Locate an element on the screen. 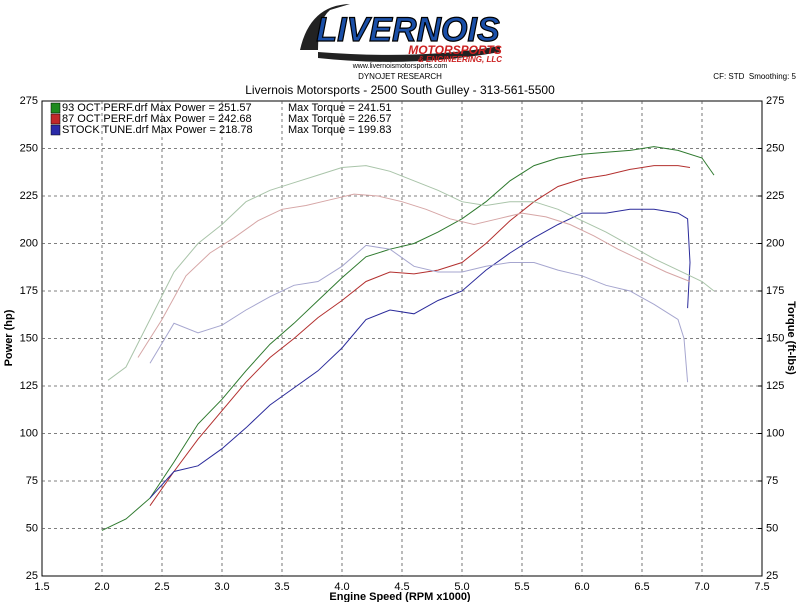 This screenshot has height=607, width=800. legend-torque: Max Torque = 241.51 is located at coordinates (339, 108).